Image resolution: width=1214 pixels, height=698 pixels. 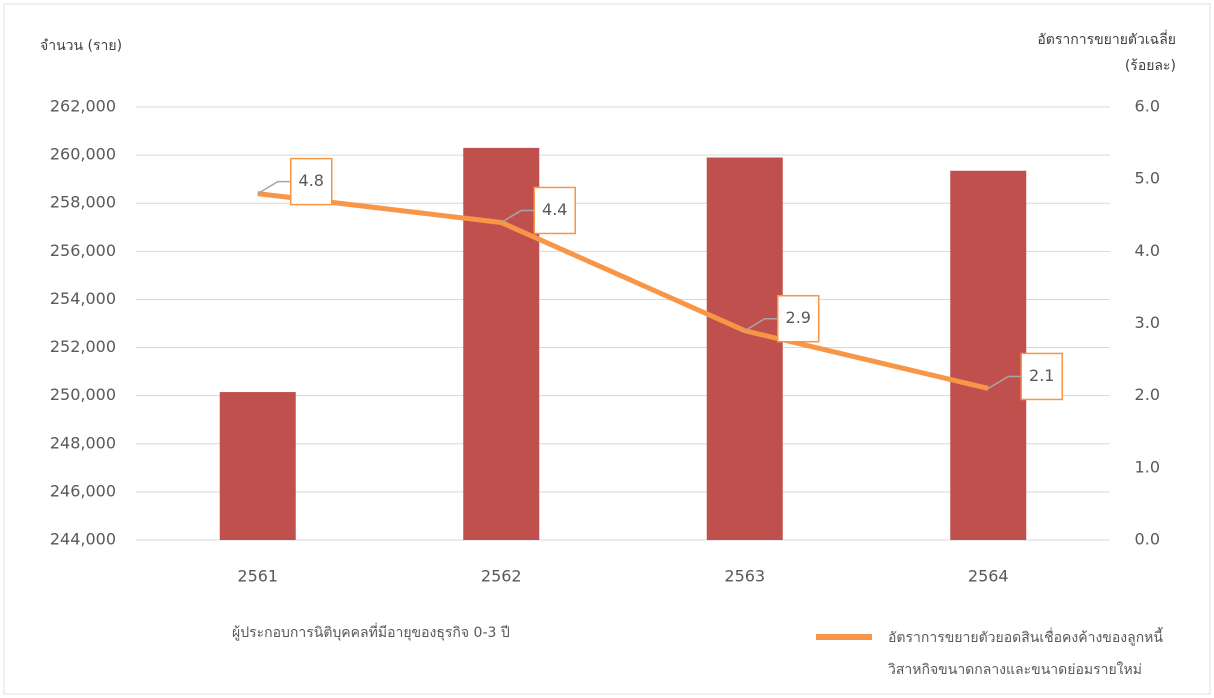 What do you see at coordinates (1147, 394) in the screenshot?
I see `y2-tick-label: 2.0` at bounding box center [1147, 394].